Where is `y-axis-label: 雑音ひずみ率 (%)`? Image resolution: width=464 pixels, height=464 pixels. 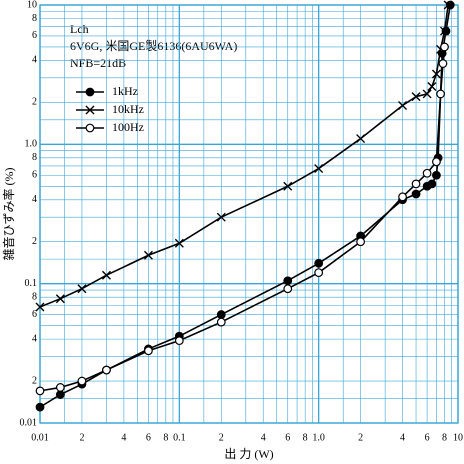
y-axis-label: 雑音ひずみ率 (%) is located at coordinates (8, 214).